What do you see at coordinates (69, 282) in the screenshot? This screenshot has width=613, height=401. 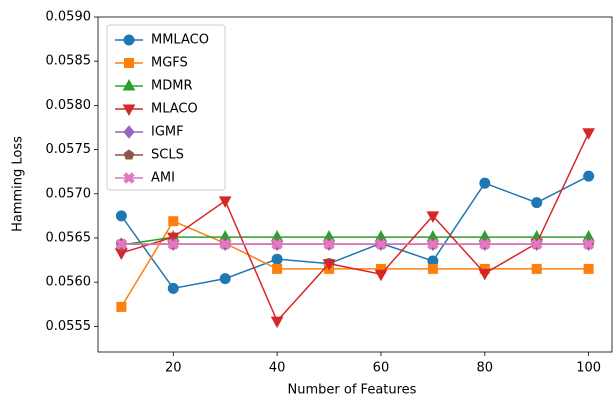 I see `y-tick-label: 0.0560` at bounding box center [69, 282].